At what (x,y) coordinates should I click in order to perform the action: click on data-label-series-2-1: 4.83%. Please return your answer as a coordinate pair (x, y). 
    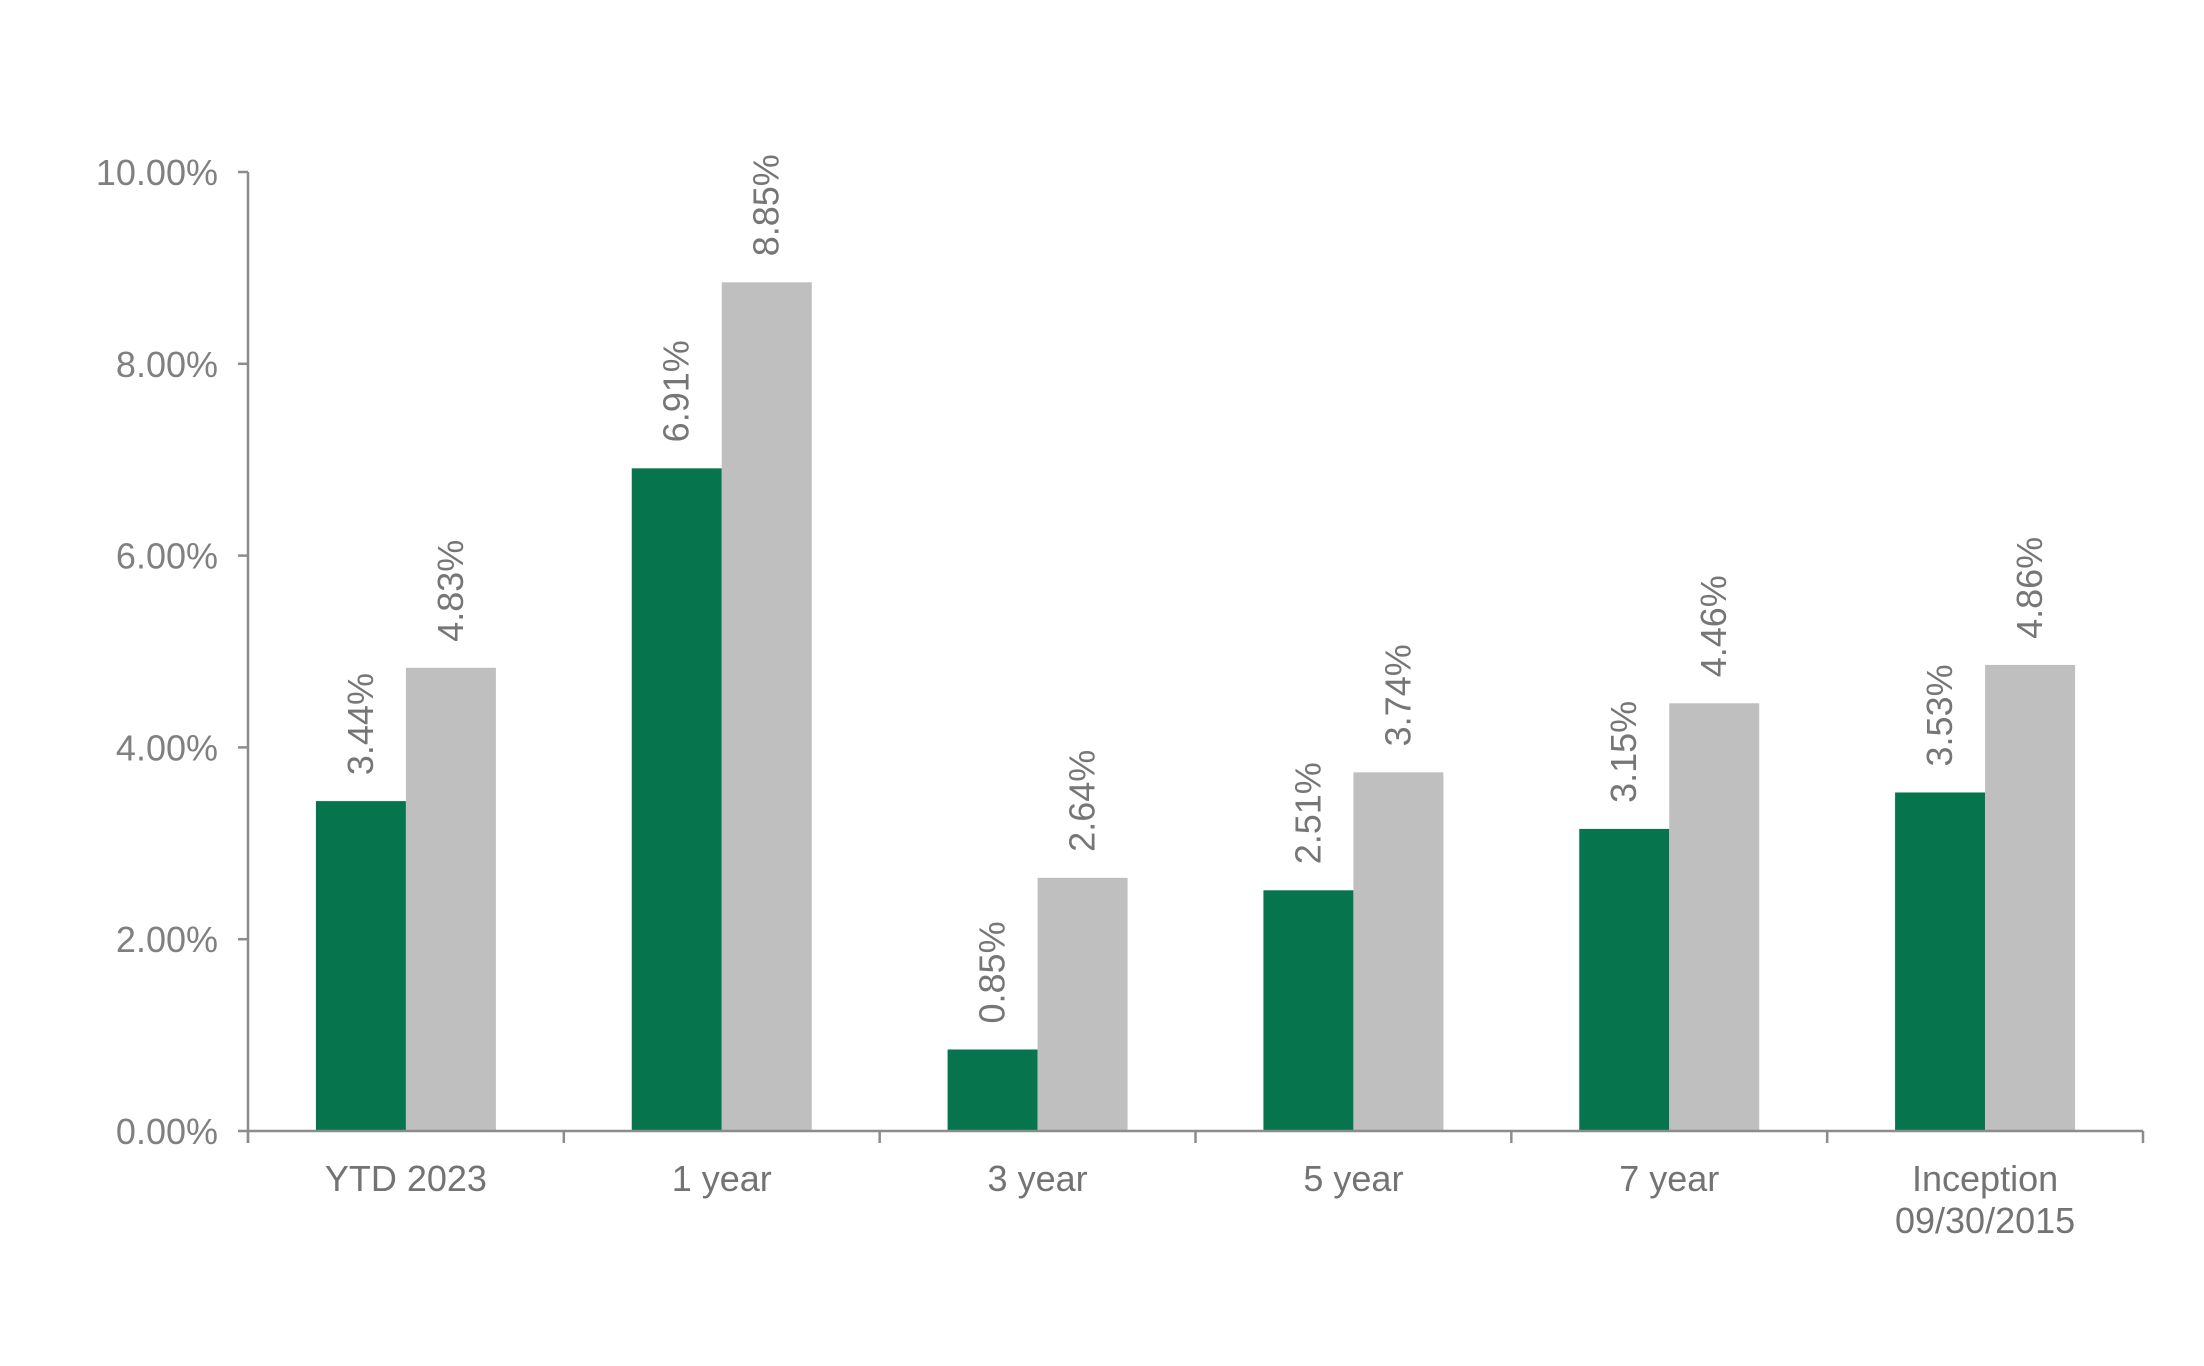
    Looking at the image, I should click on (450, 591).